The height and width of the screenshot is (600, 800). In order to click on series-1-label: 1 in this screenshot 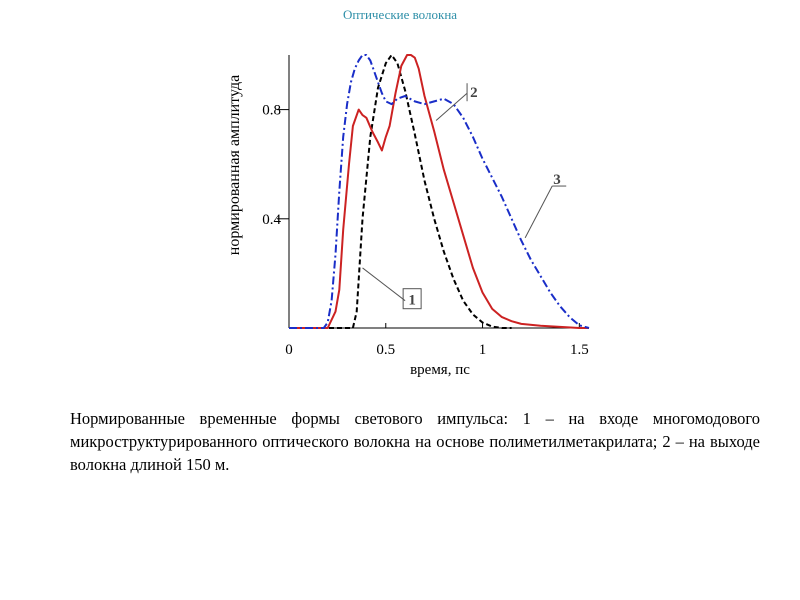, I will do `click(412, 301)`.